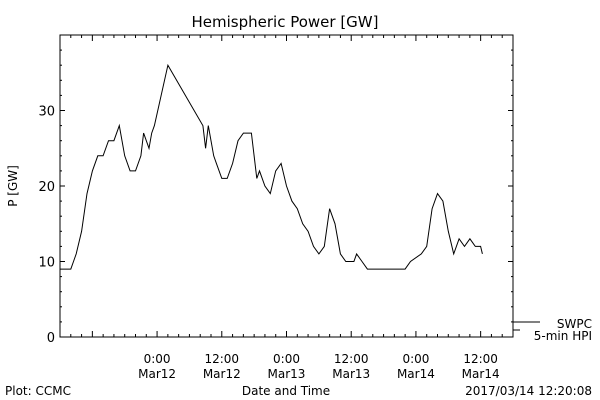  What do you see at coordinates (286, 391) in the screenshot?
I see `x-axis-label: Date and Time` at bounding box center [286, 391].